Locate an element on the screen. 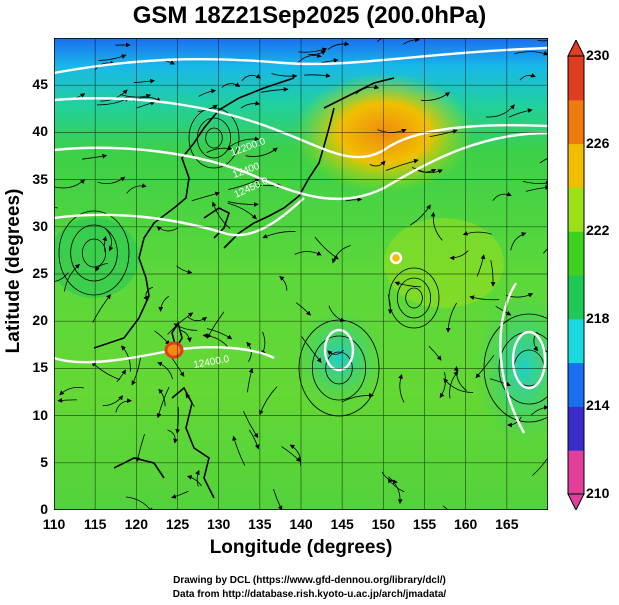  colorbar-label: 226 is located at coordinates (598, 142).